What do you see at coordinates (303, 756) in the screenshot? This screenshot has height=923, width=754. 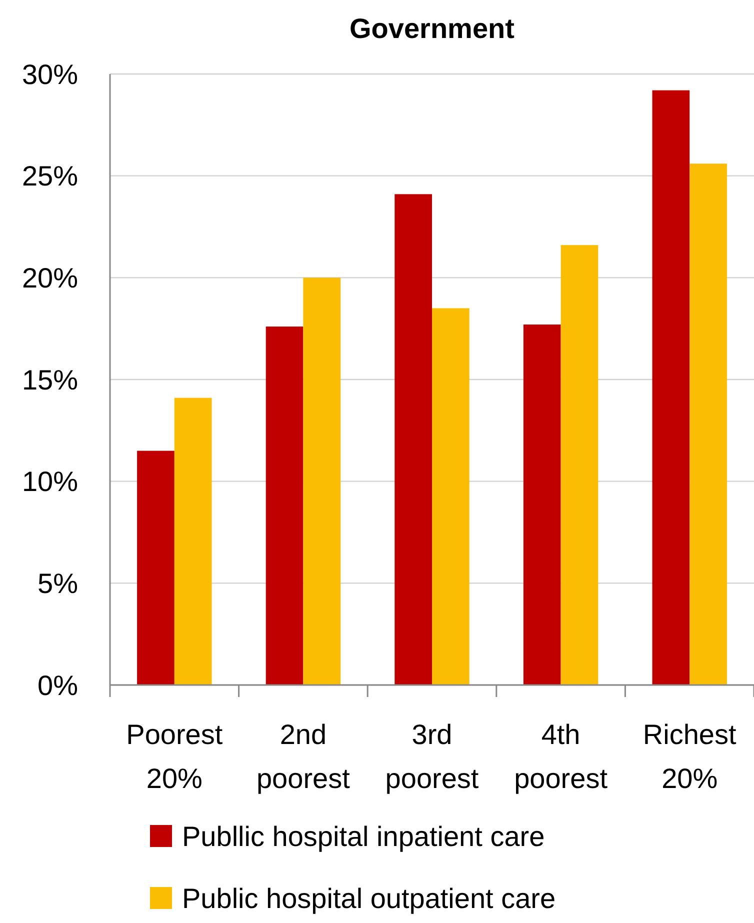 I see `x-tick-label: 2nd poorest` at bounding box center [303, 756].